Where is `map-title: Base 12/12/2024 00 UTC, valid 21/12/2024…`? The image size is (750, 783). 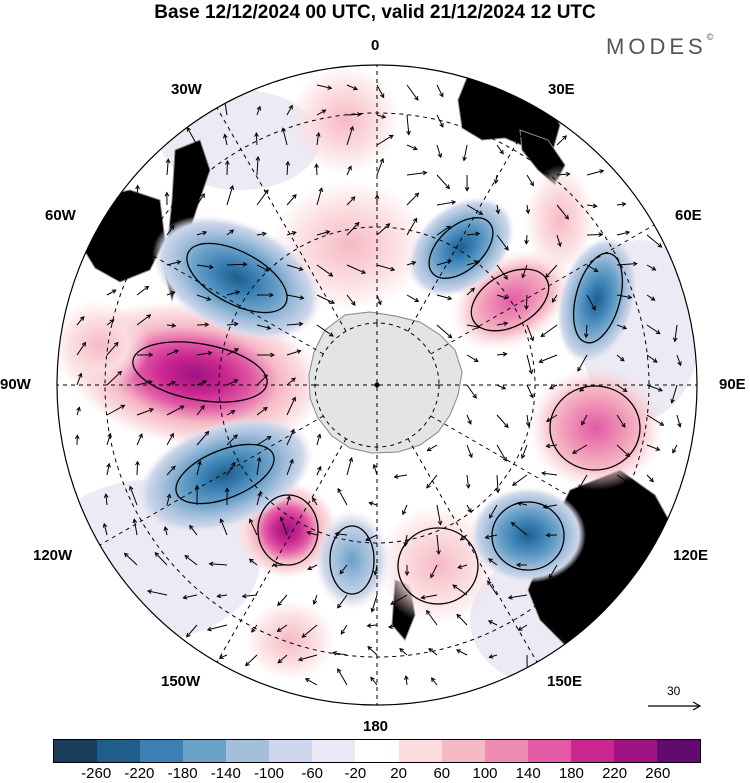
map-title: Base 12/12/2024 00 UTC, valid 21/12/2024… is located at coordinates (375, 12).